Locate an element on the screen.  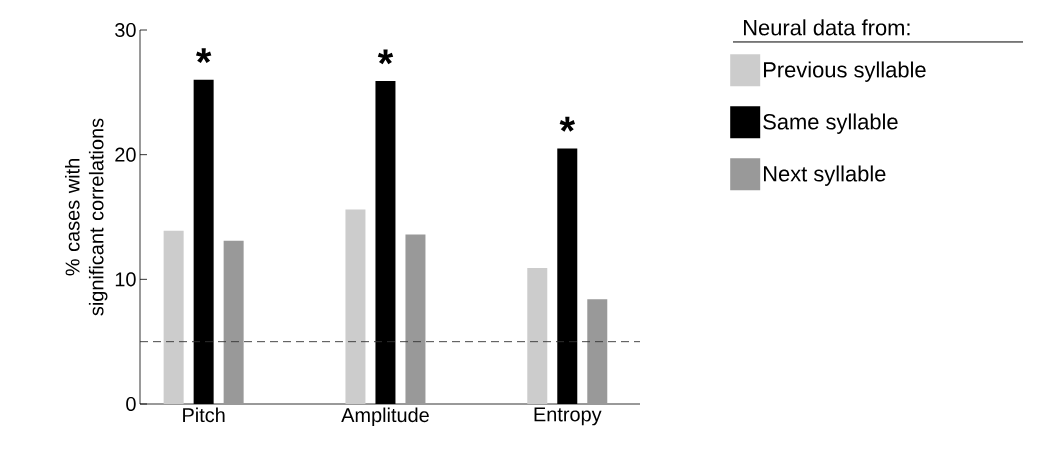
x-tick-label: Amplitude is located at coordinates (385, 417).